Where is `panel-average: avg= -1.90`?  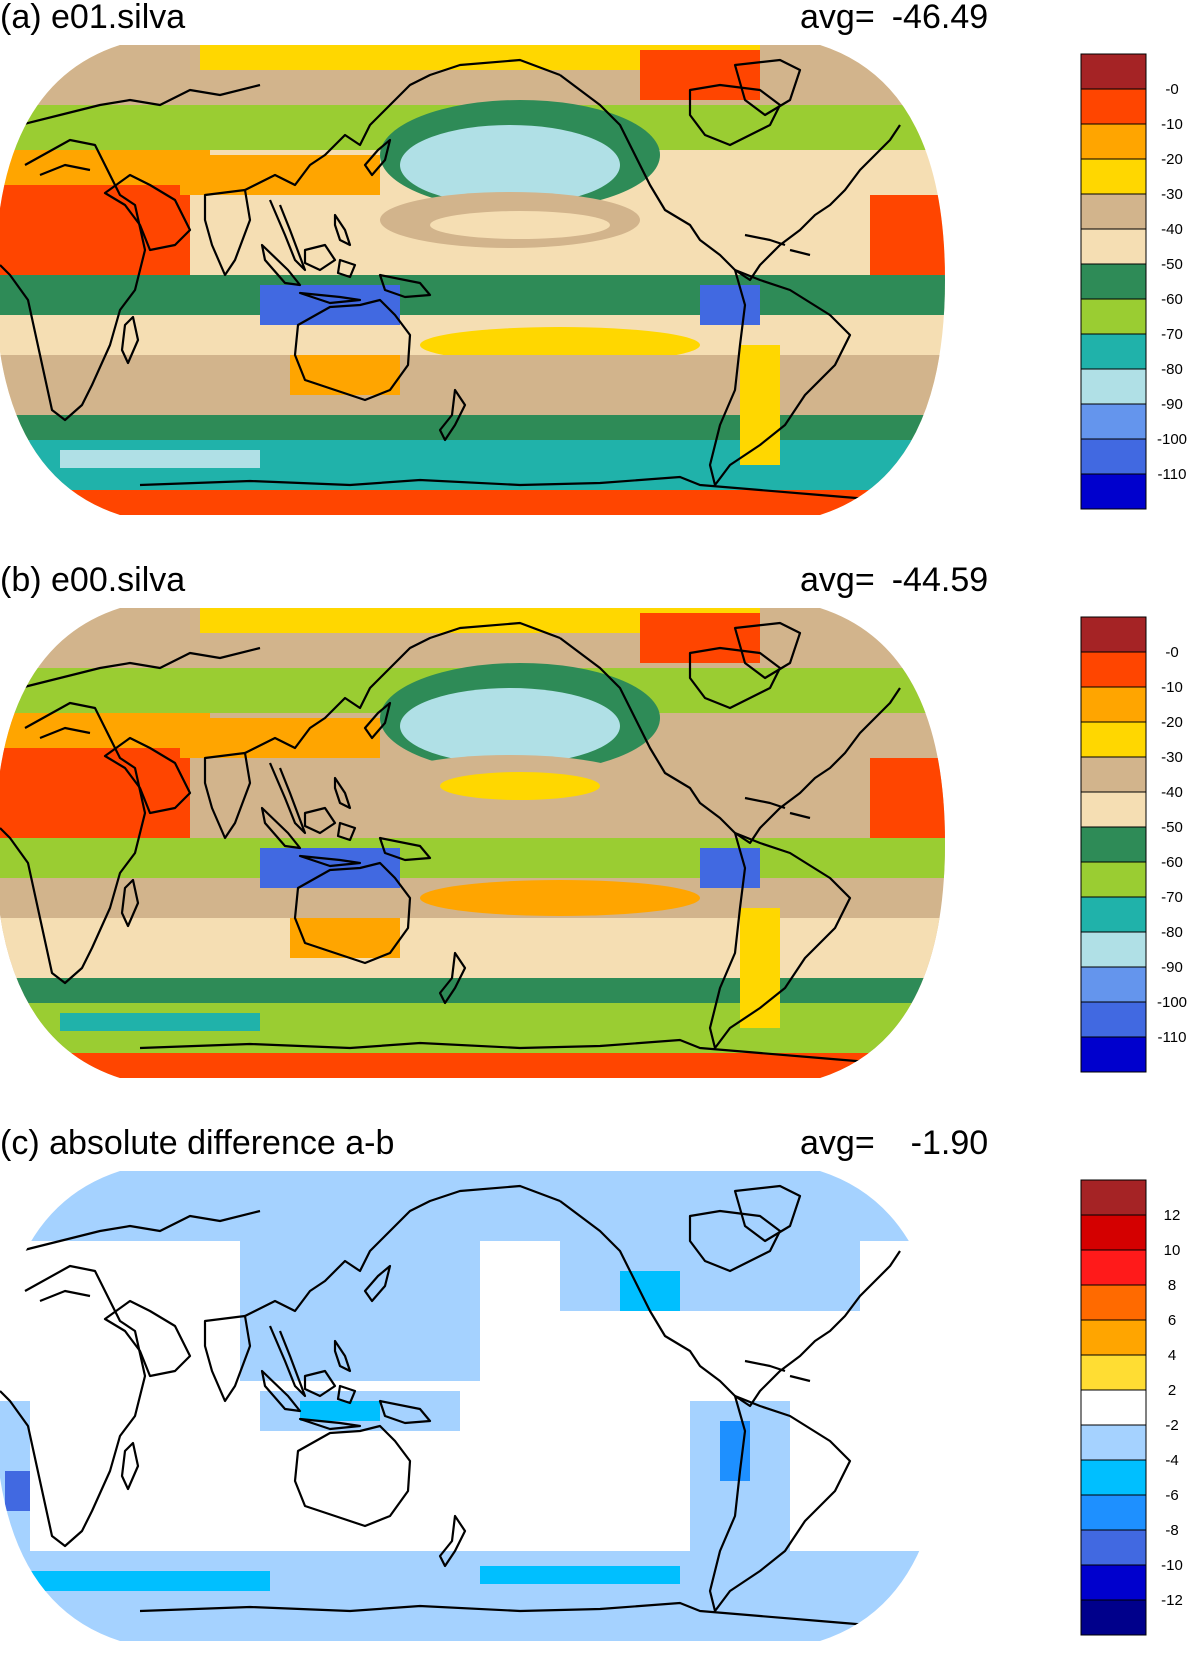 panel-average: avg= -1.90 is located at coordinates (894, 1143).